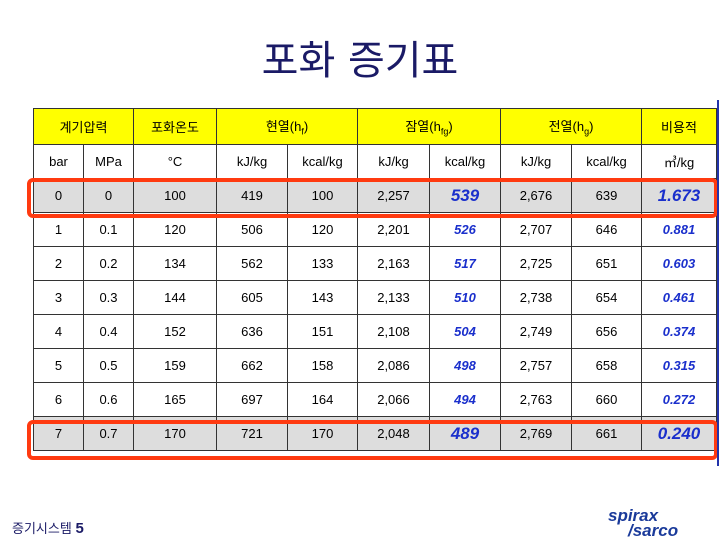 The height and width of the screenshot is (540, 720). What do you see at coordinates (252, 297) in the screenshot?
I see `cell: 605` at bounding box center [252, 297].